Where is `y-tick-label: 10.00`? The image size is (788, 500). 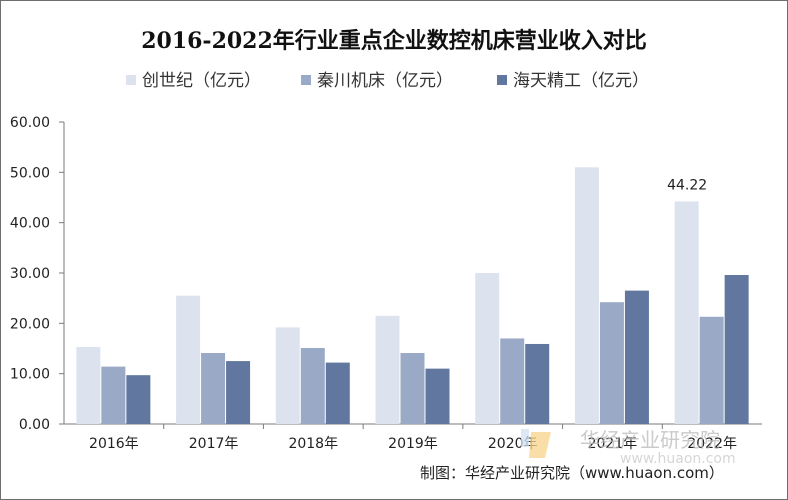 y-tick-label: 10.00 is located at coordinates (30, 375).